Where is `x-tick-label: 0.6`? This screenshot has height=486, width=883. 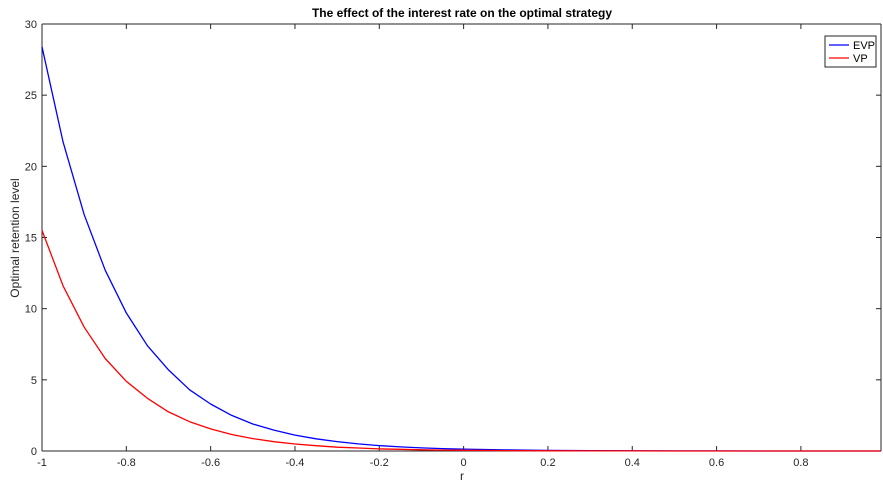
x-tick-label: 0.6 is located at coordinates (716, 463).